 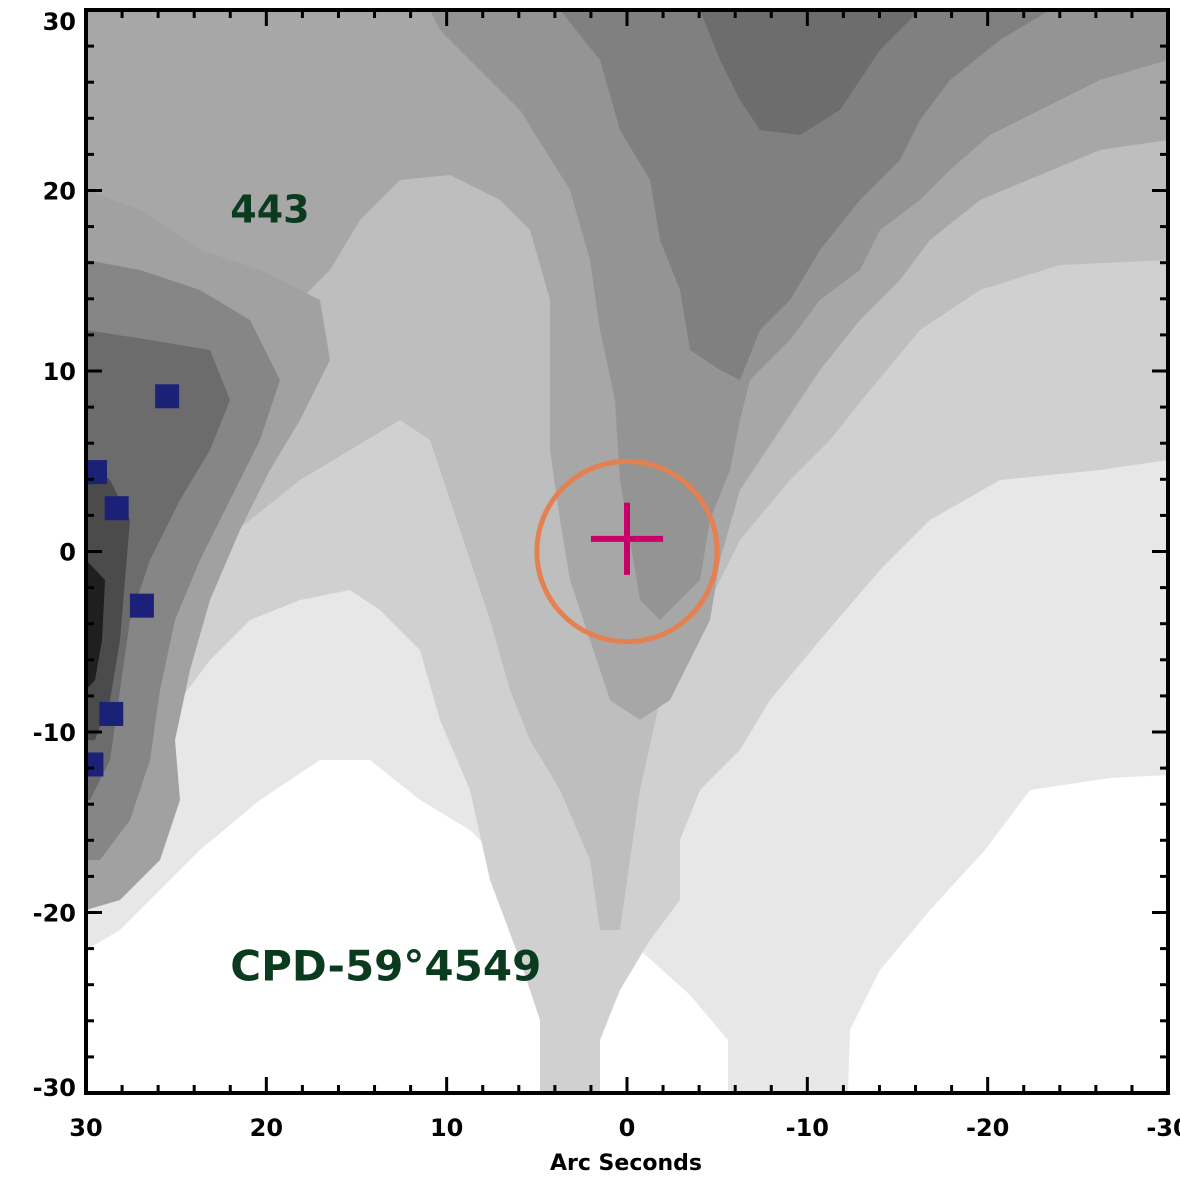 What do you see at coordinates (54, 733) in the screenshot?
I see `y-tick-label: -10` at bounding box center [54, 733].